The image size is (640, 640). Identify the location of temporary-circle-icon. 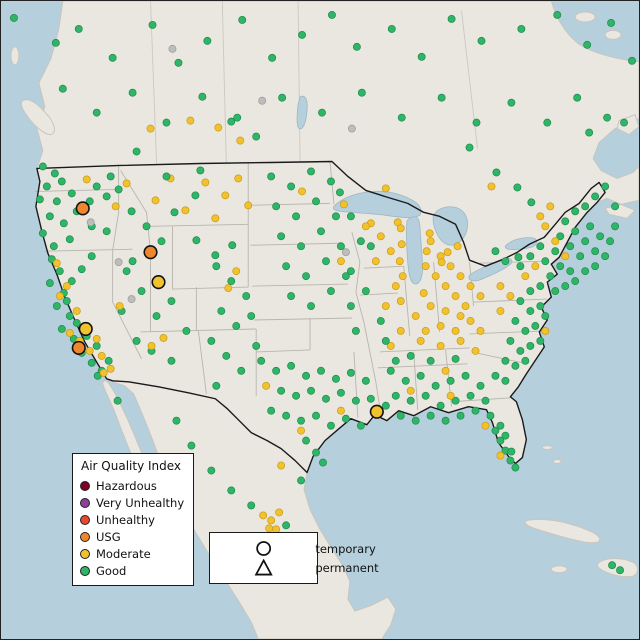
(264, 548).